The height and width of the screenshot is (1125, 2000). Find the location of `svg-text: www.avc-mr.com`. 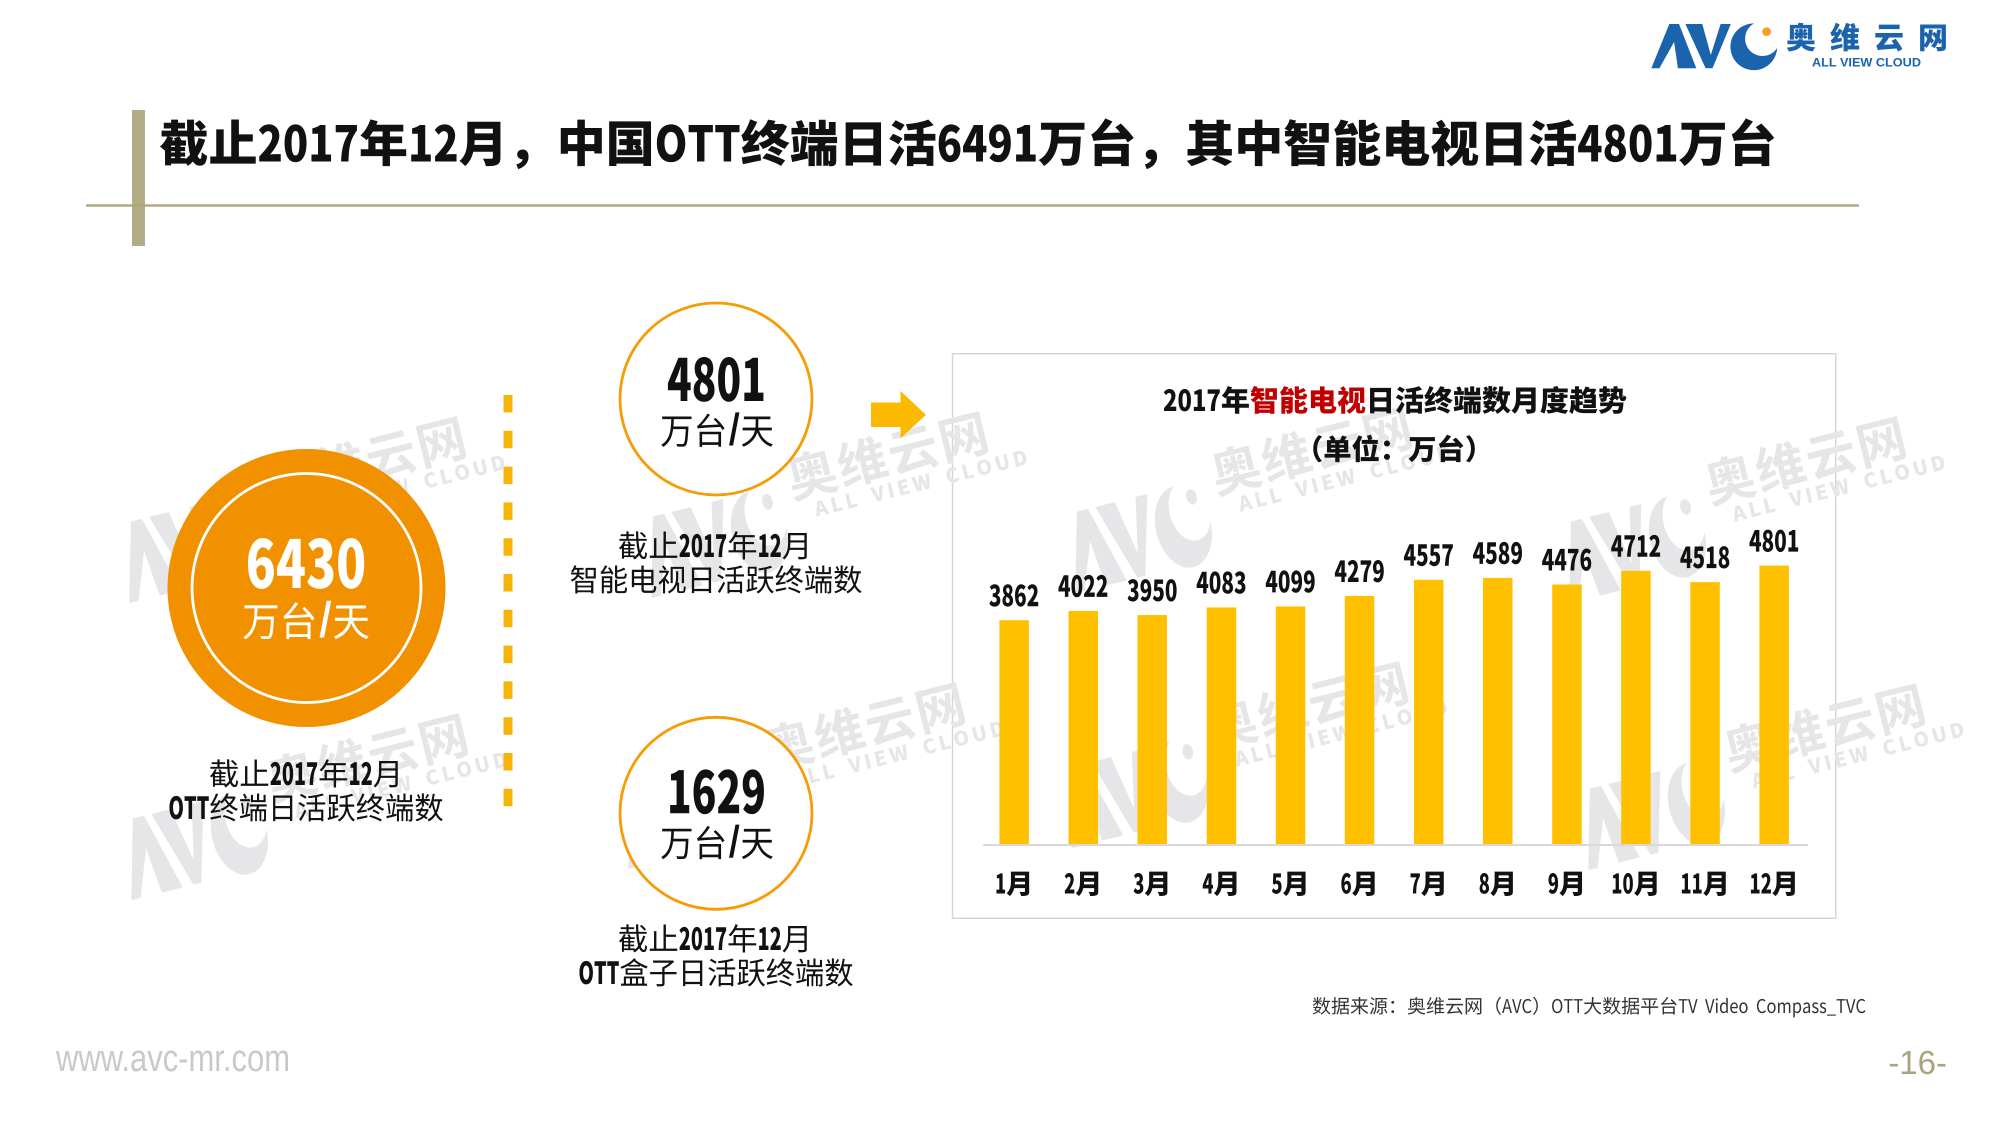

svg-text: www.avc-mr.com is located at coordinates (172, 1059).